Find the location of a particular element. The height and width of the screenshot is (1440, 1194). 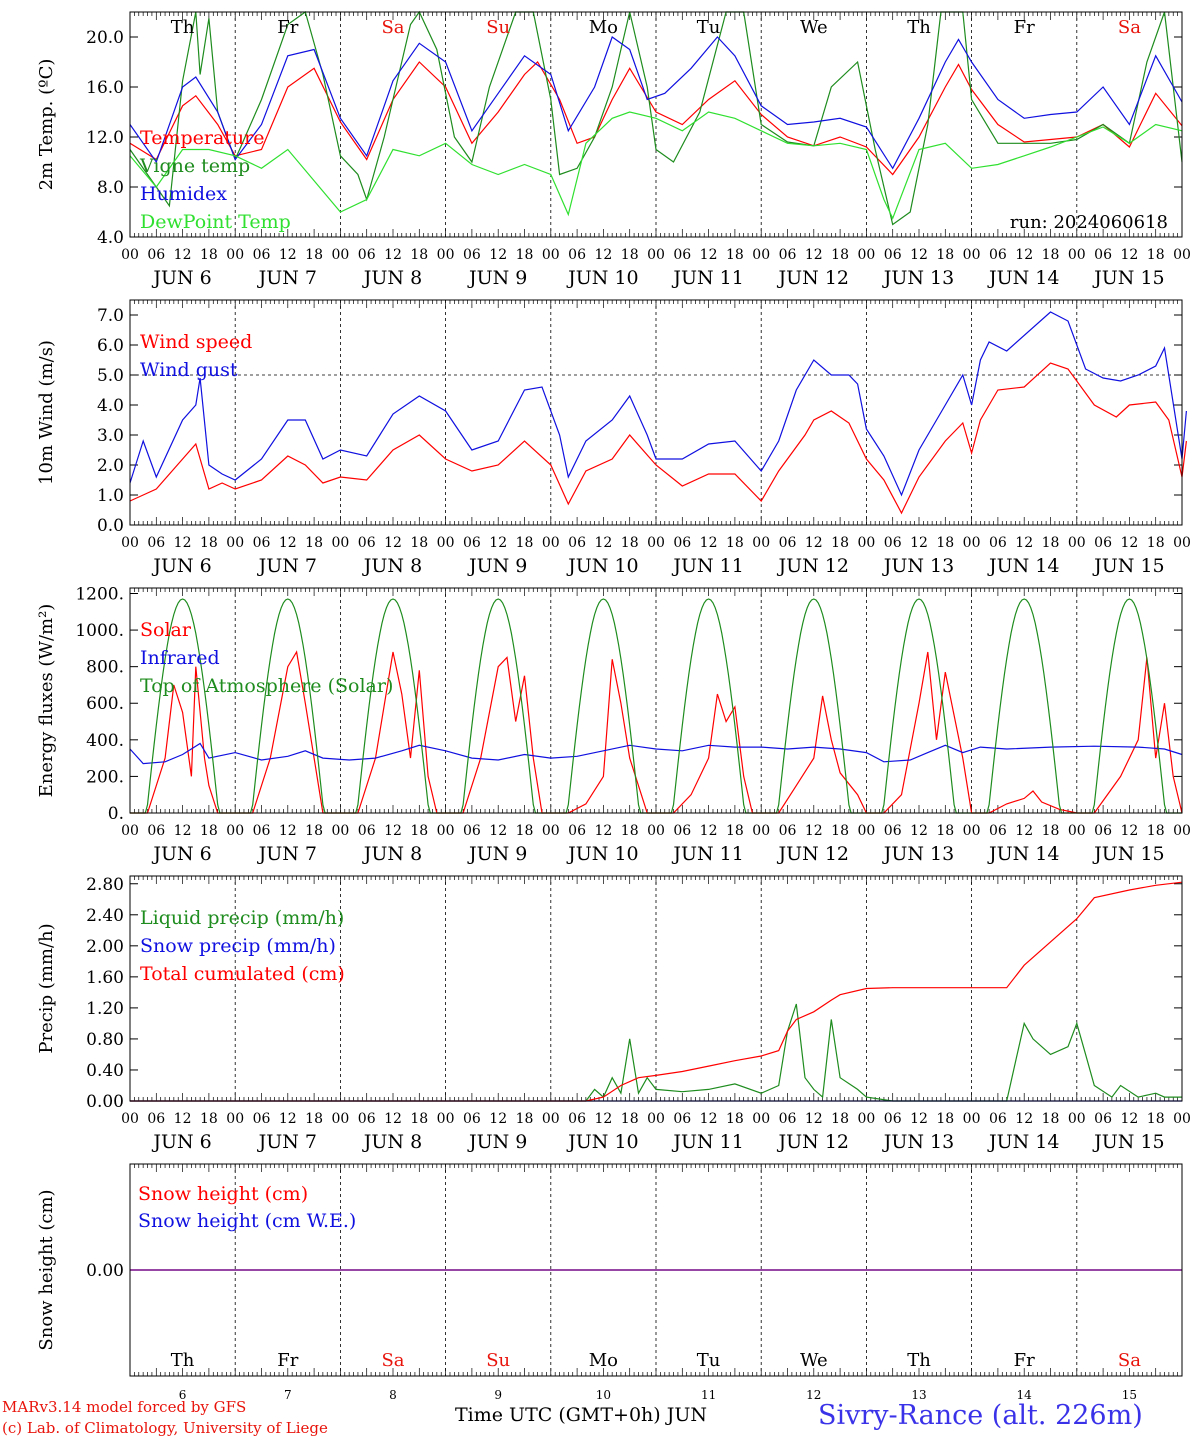

x-date-label: JUN 11 is located at coordinates (707, 854).